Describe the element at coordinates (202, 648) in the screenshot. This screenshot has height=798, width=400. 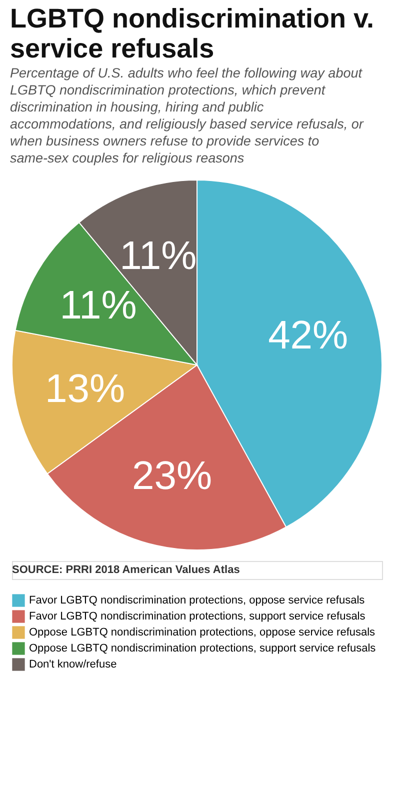
I see `legend-label: Oppose LGBTQ nondiscrimination protections, support service refusals` at that location.